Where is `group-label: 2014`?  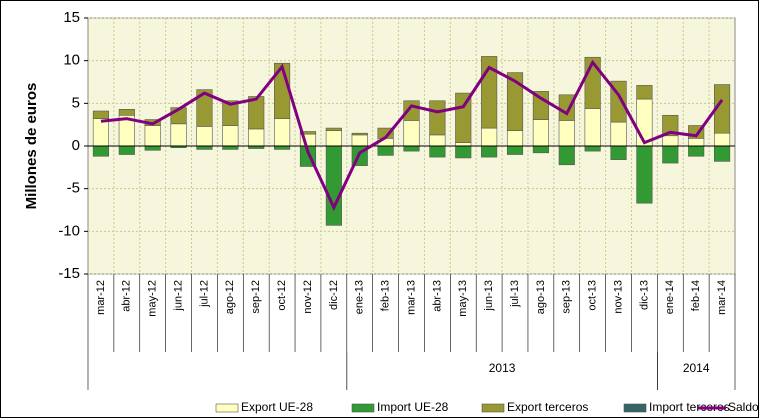 group-label: 2014 is located at coordinates (696, 368).